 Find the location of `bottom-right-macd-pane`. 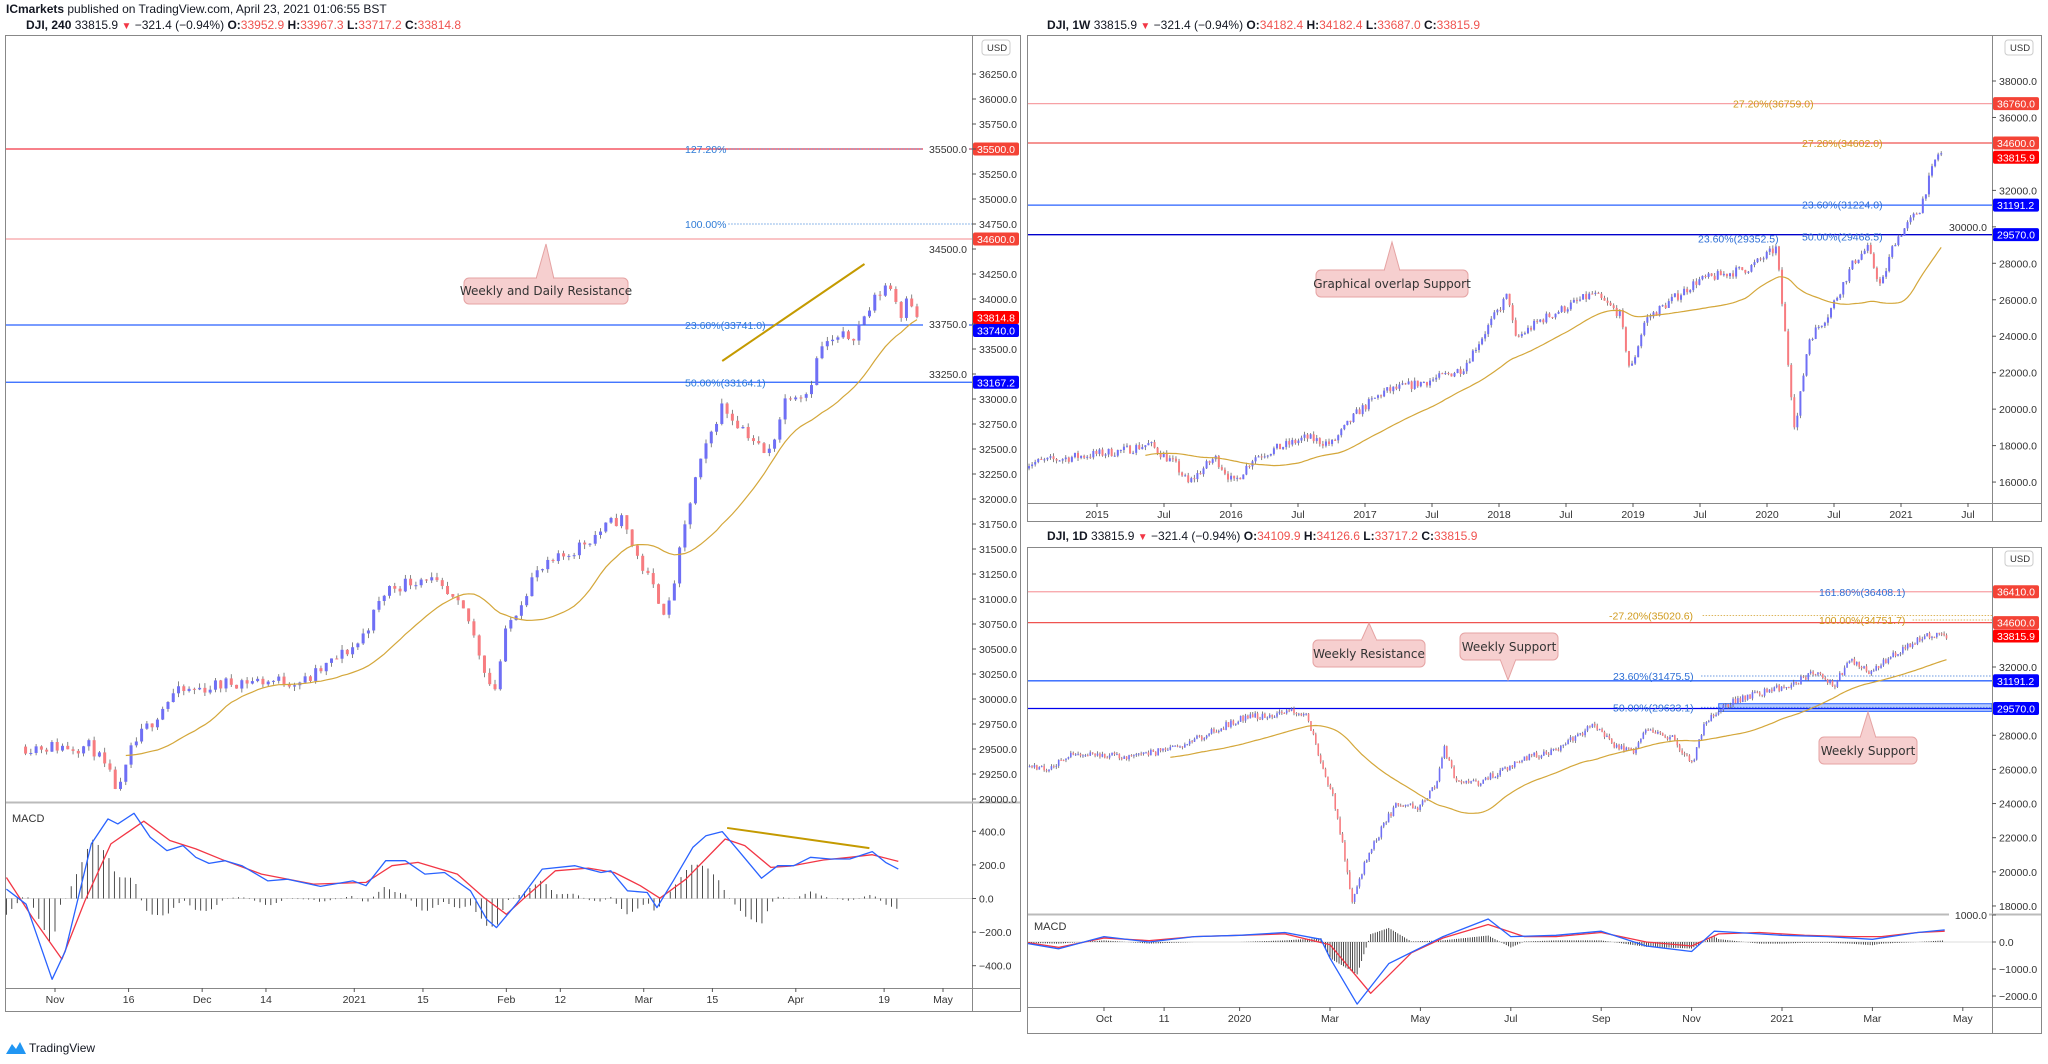

bottom-right-macd-pane is located at coordinates (1509, 961).